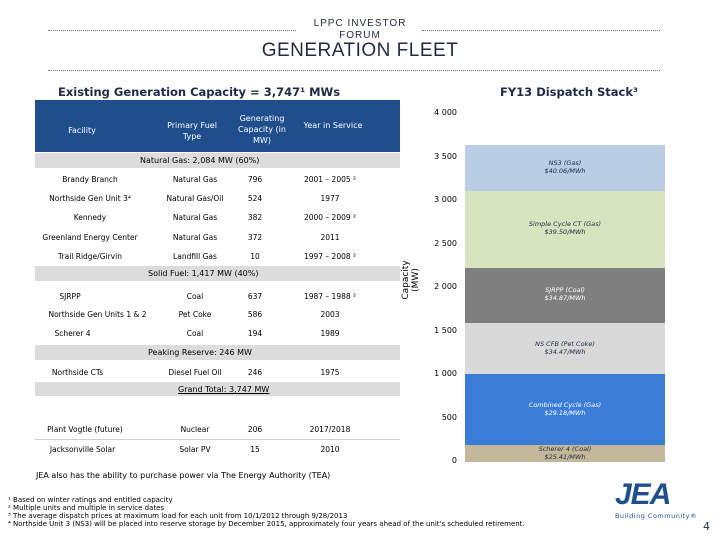 The height and width of the screenshot is (540, 720). Describe the element at coordinates (411, 280) in the screenshot. I see `chart-y-label: Capacity (MW)` at that location.